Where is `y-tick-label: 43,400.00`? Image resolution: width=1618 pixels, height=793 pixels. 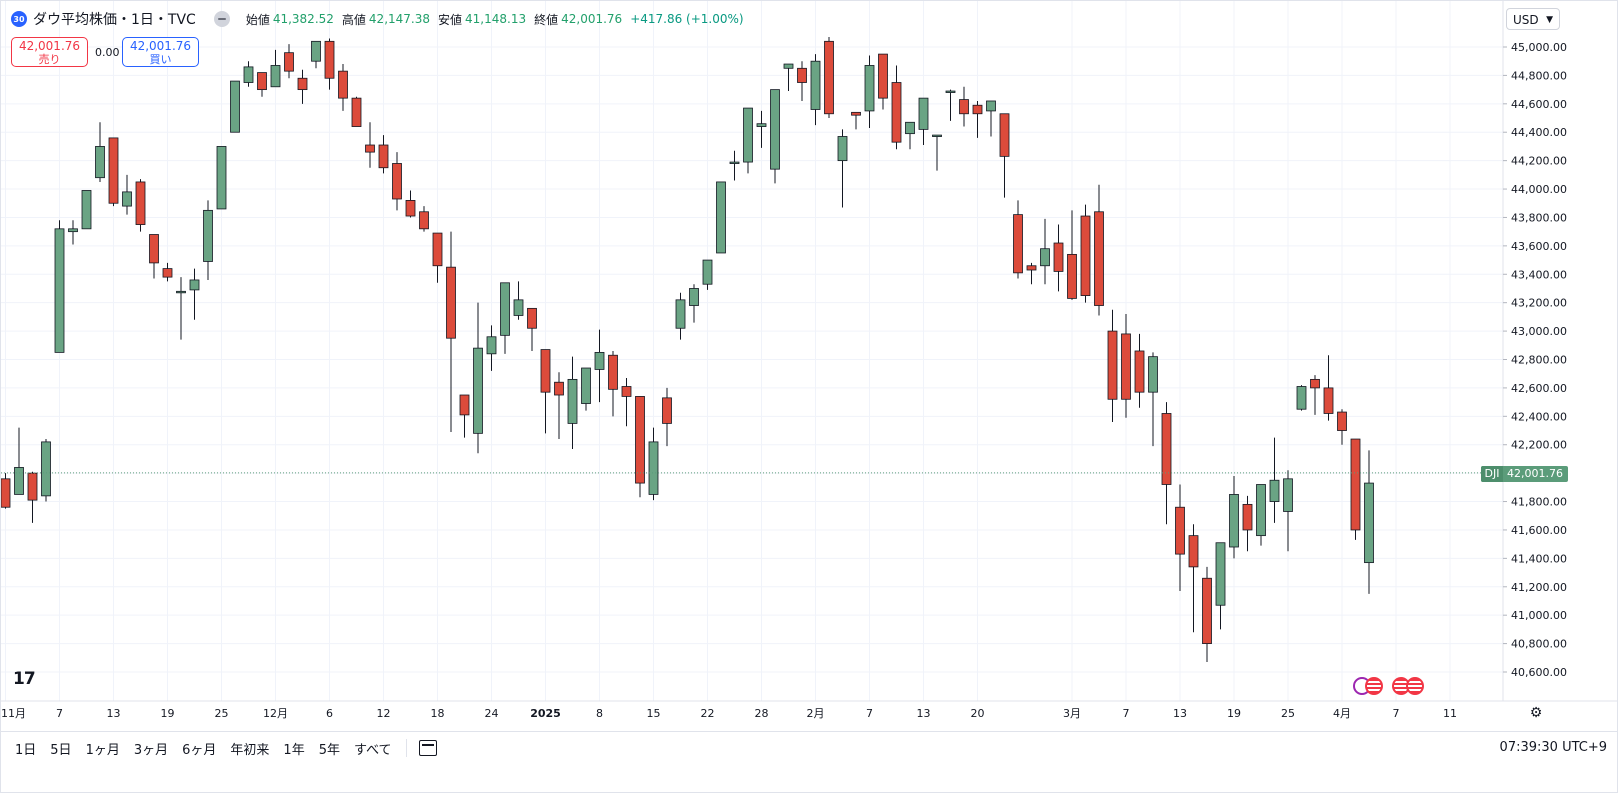
y-tick-label: 43,400.00 is located at coordinates (1539, 274).